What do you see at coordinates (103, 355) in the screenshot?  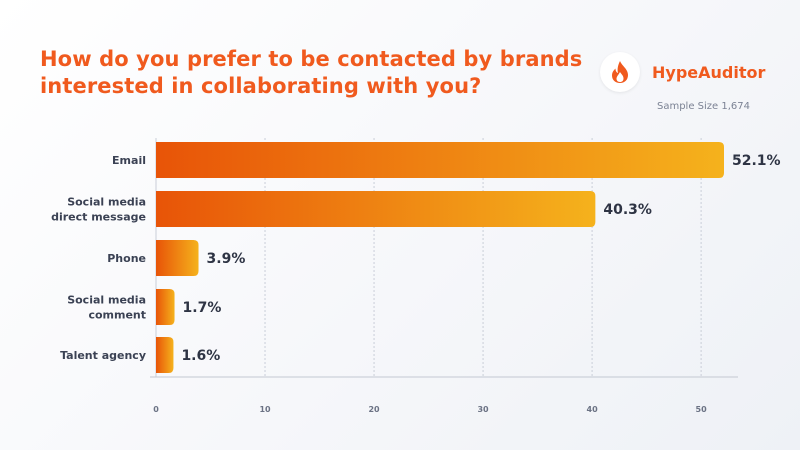 I see `category-label: Talent agency` at bounding box center [103, 355].